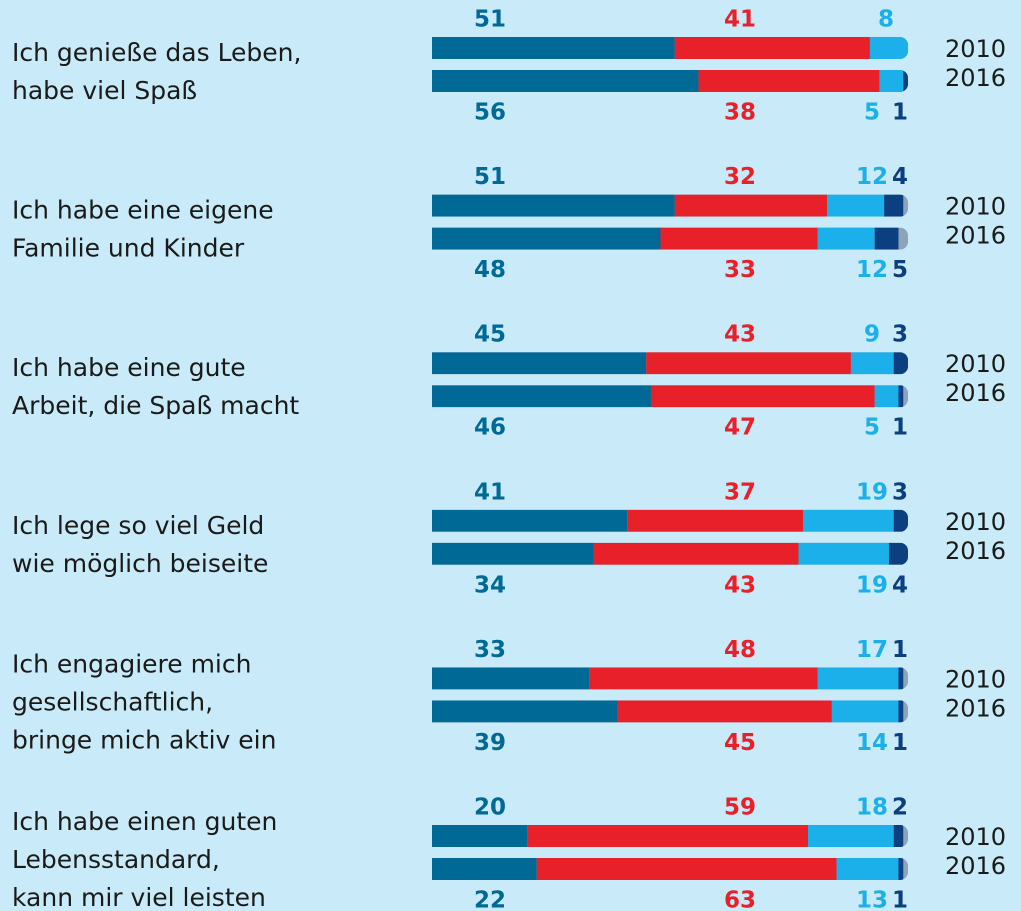 The height and width of the screenshot is (911, 1021). What do you see at coordinates (872, 899) in the screenshot?
I see `value-label: 13` at bounding box center [872, 899].